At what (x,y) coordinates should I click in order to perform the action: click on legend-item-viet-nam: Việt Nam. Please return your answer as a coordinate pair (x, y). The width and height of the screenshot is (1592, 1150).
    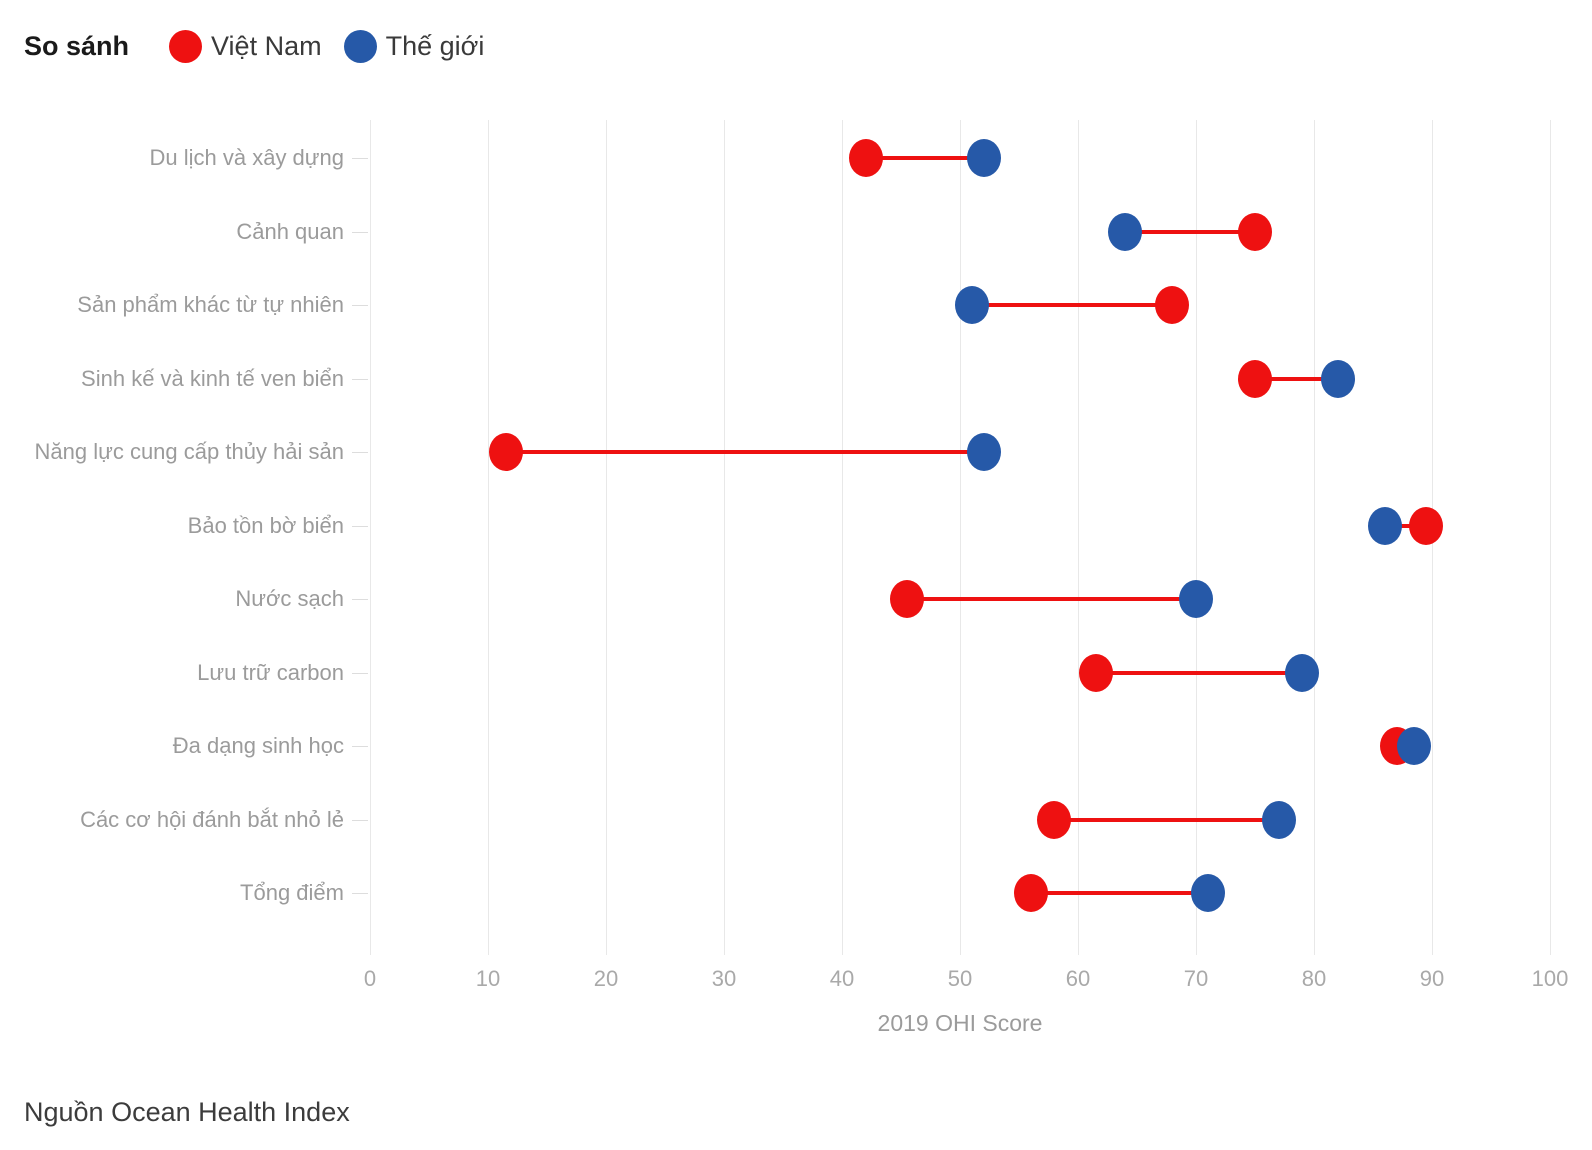
    Looking at the image, I should click on (245, 46).